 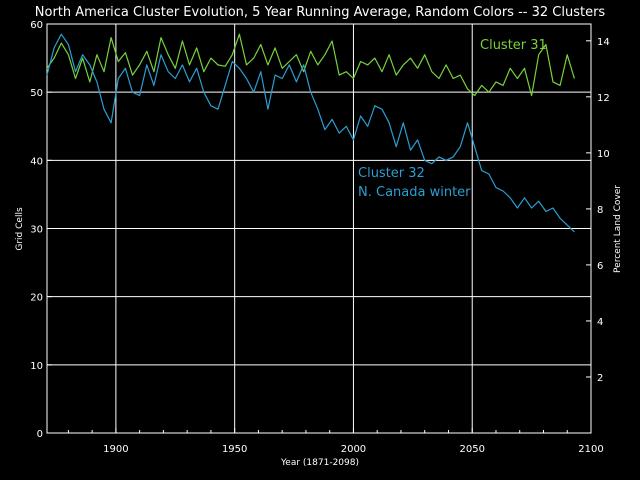 I want to click on y-tick-label: 60, so click(x=36, y=25).